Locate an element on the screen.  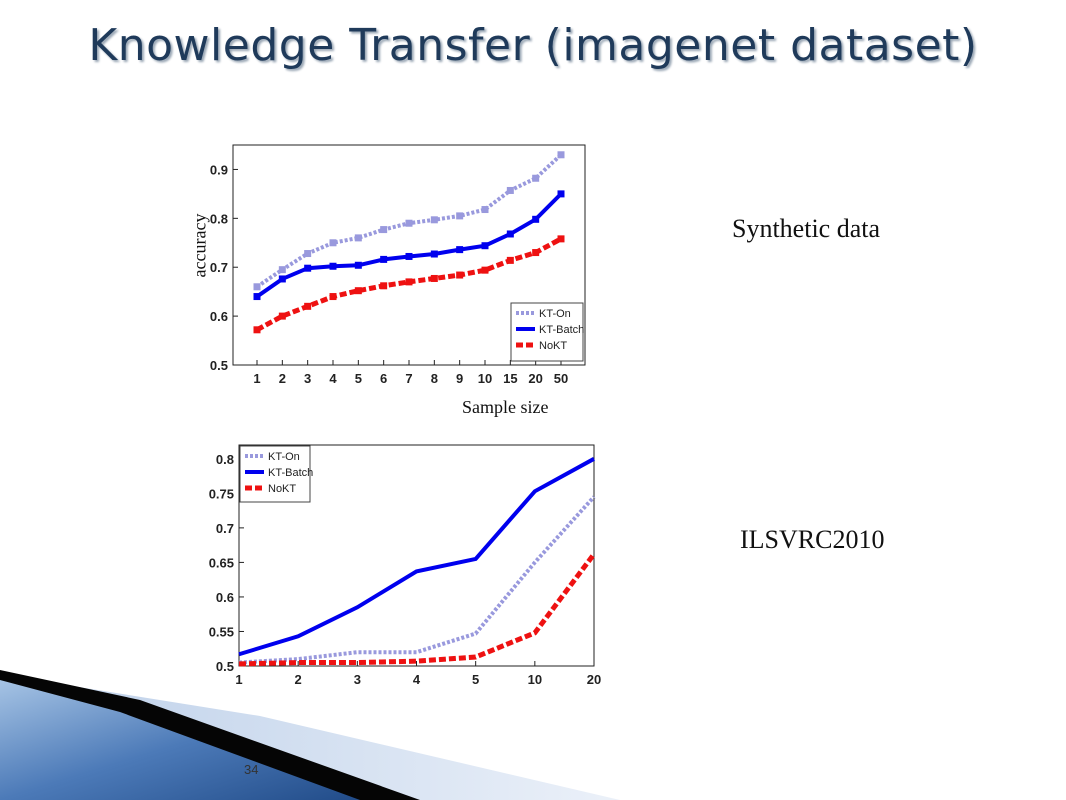
y-axis-label: accuracy is located at coordinates (200, 236).